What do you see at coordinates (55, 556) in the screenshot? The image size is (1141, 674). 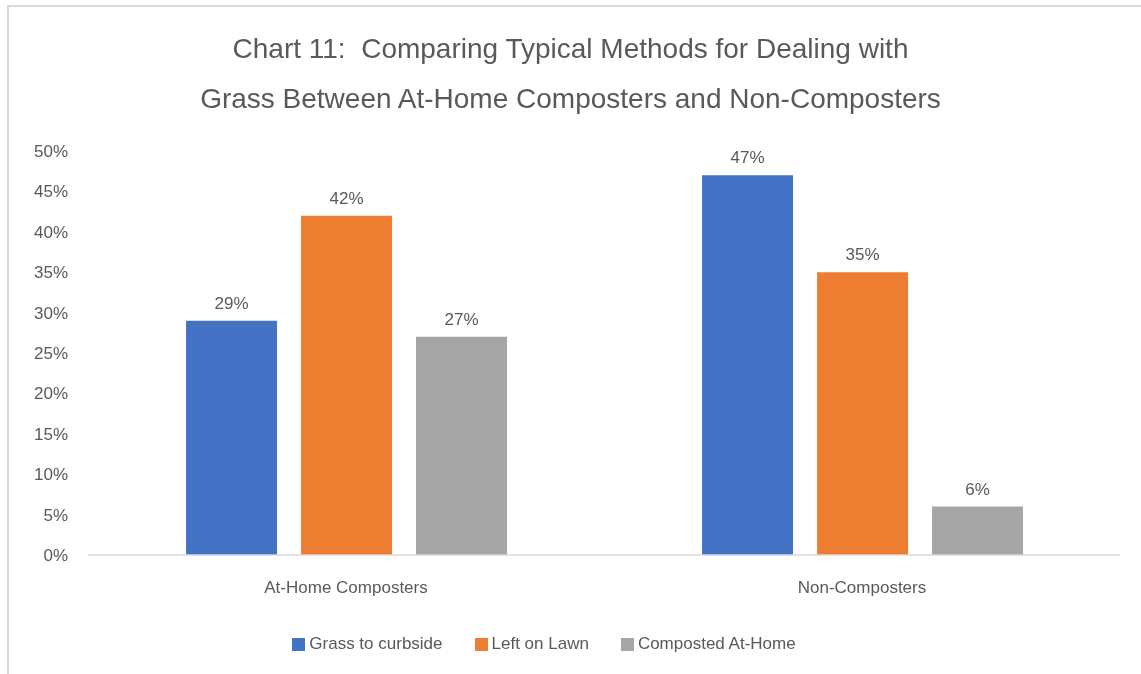 I see `y-tick-label: 0%` at bounding box center [55, 556].